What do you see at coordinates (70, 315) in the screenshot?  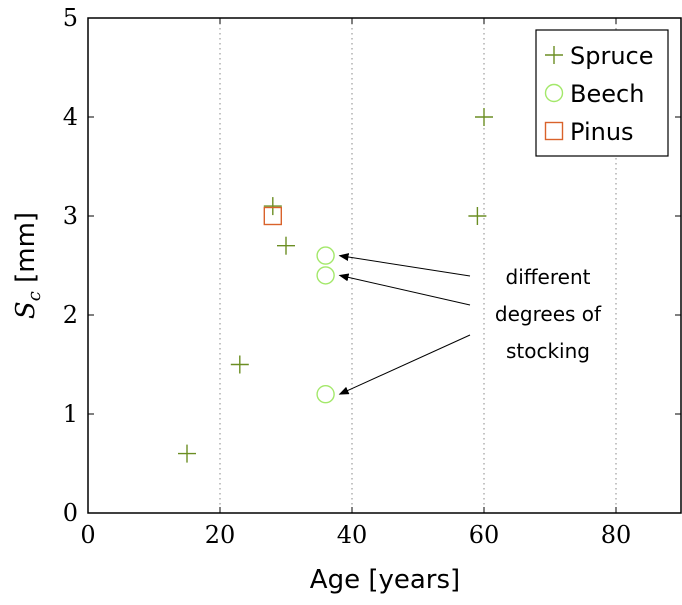 I see `y-tick-label: 2` at bounding box center [70, 315].